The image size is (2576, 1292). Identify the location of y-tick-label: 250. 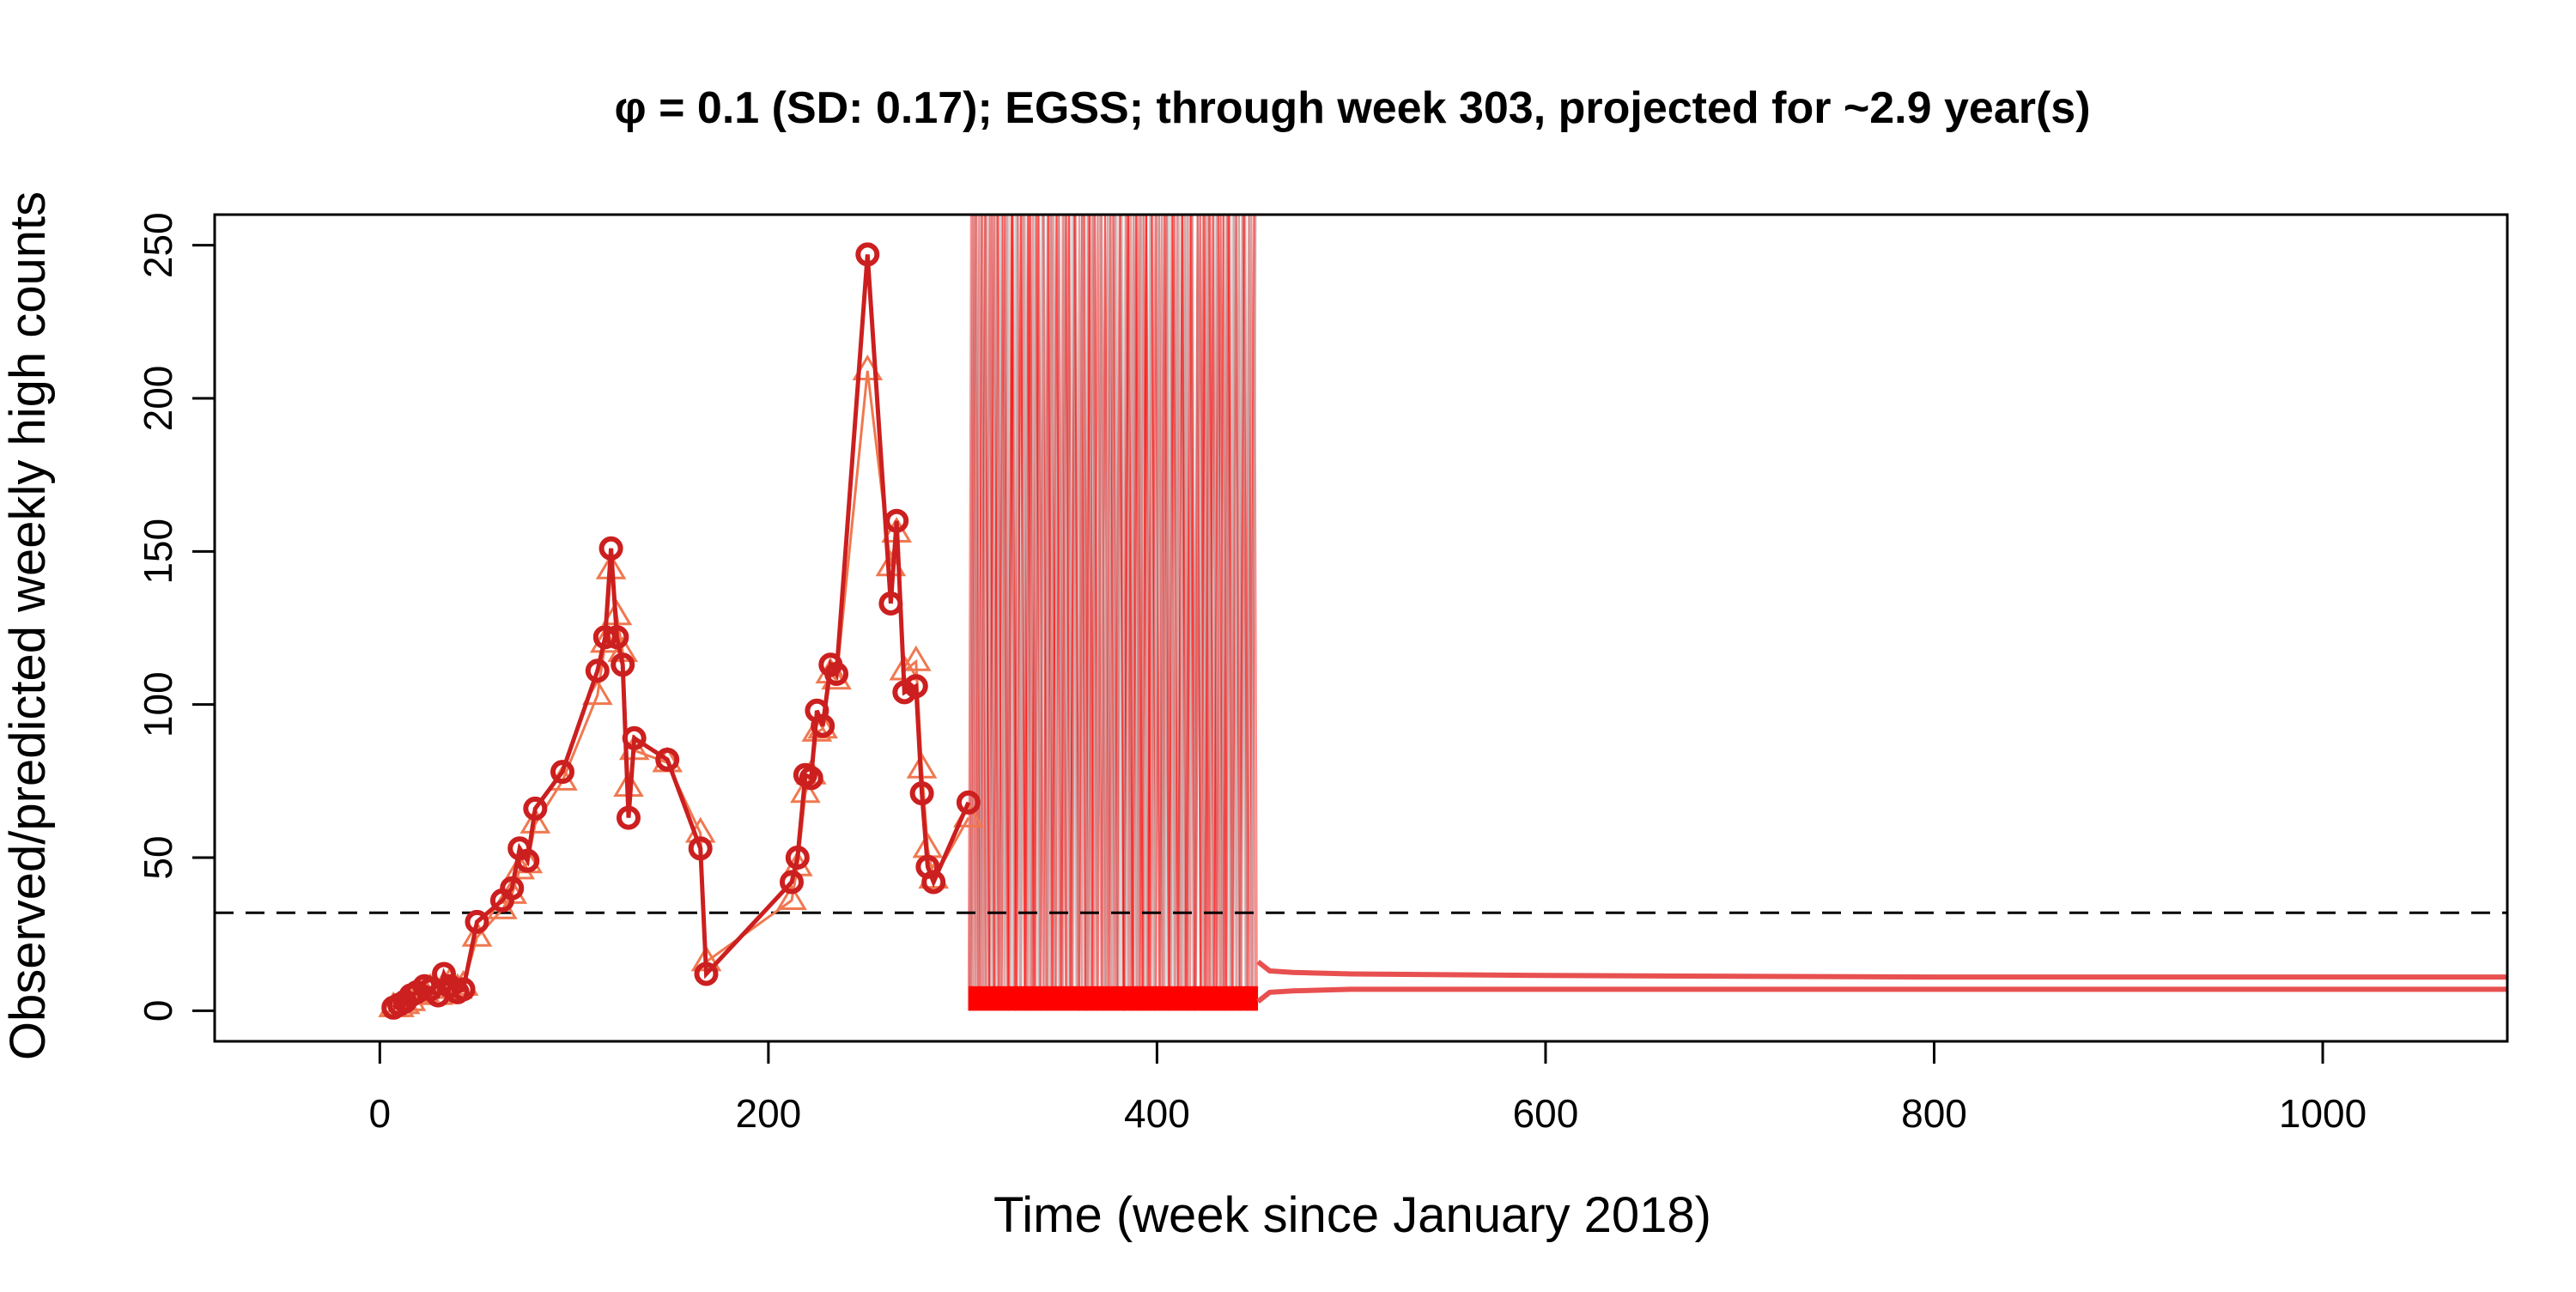
(158, 245).